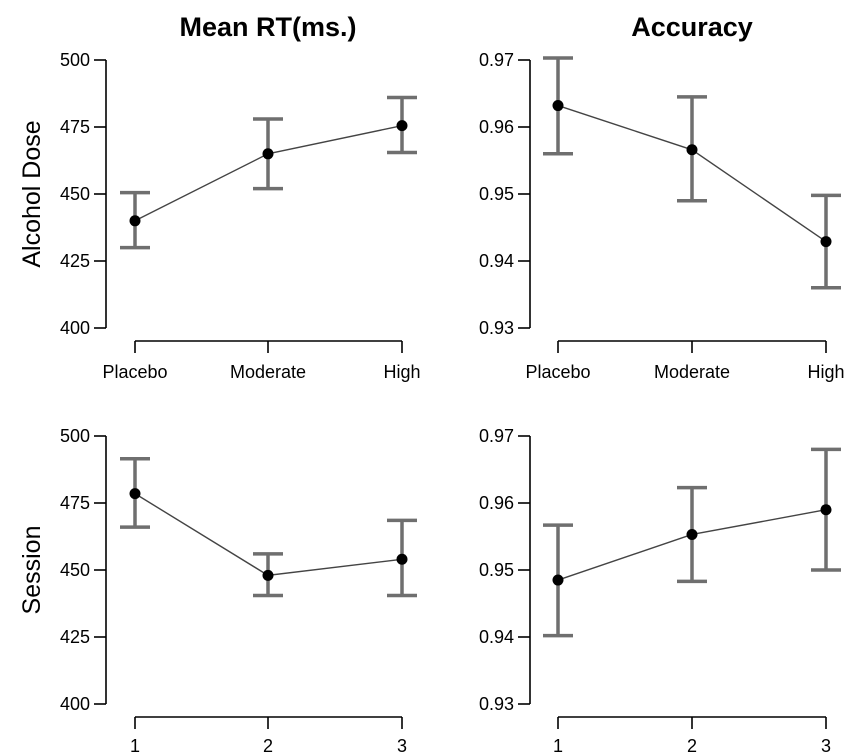 Image resolution: width=860 pixels, height=754 pixels. Describe the element at coordinates (32, 193) in the screenshot. I see `row-label-alcohol-dose: Alcohol Dose` at that location.